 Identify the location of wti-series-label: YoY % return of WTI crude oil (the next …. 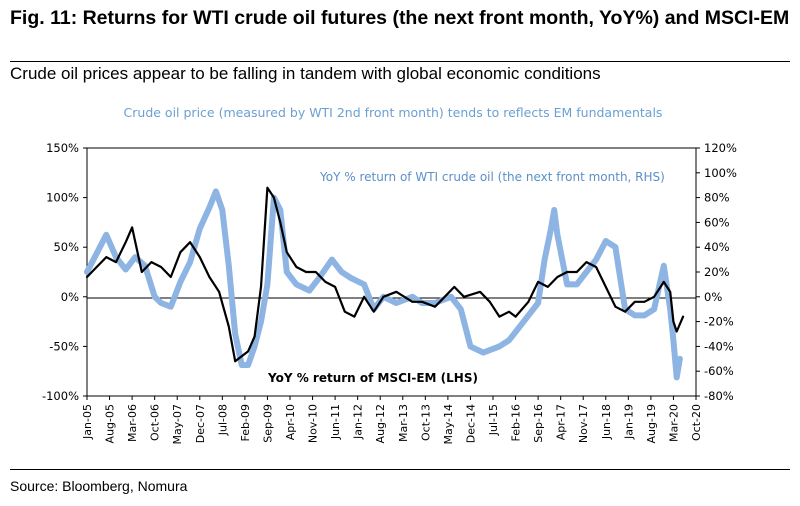
(492, 177).